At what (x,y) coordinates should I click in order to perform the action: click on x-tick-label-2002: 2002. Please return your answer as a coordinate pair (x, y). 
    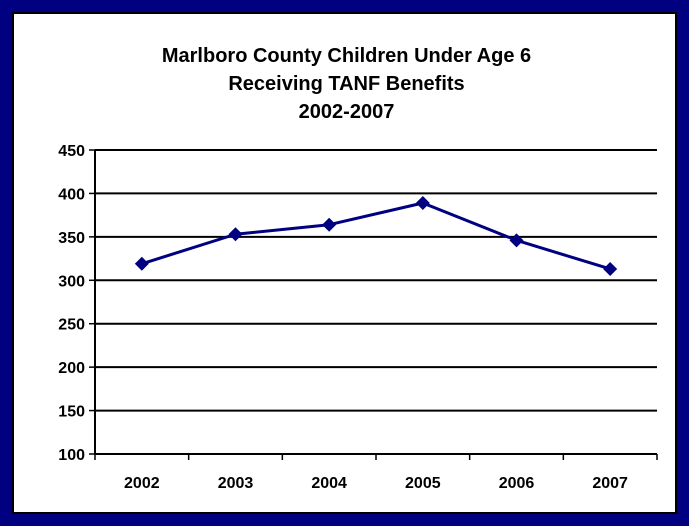
    Looking at the image, I should click on (142, 483).